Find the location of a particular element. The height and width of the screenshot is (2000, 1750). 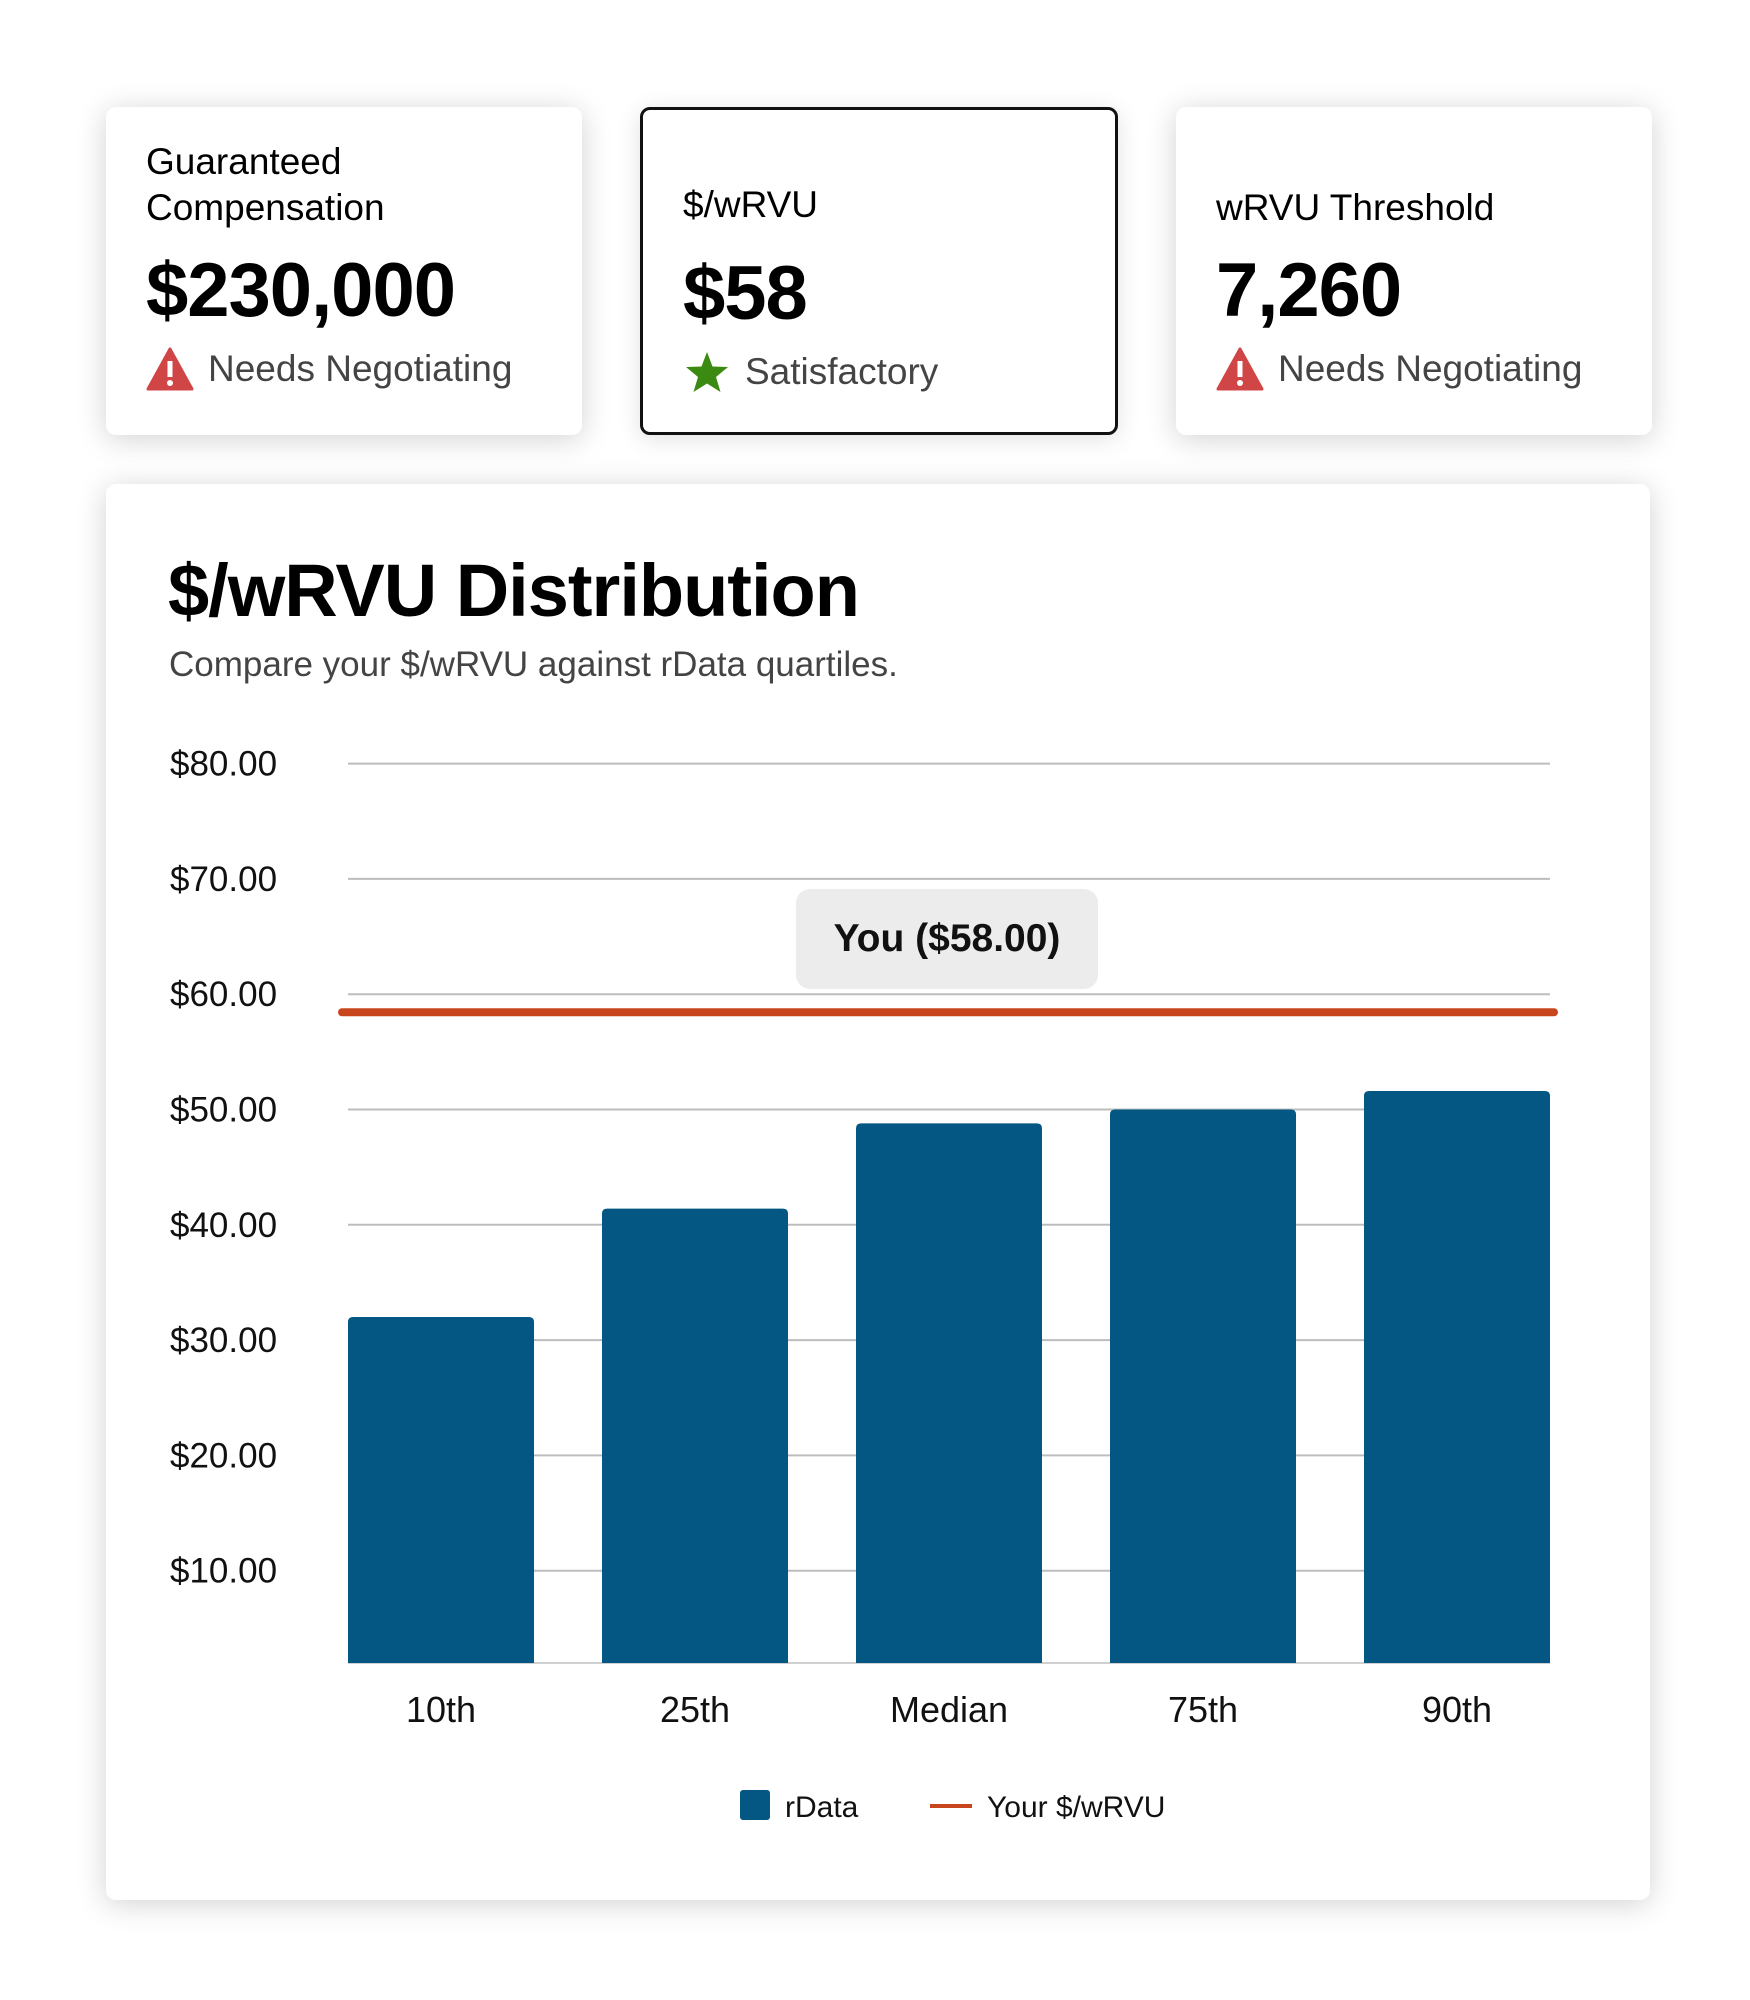

kpi-value: $58 is located at coordinates (745, 293).